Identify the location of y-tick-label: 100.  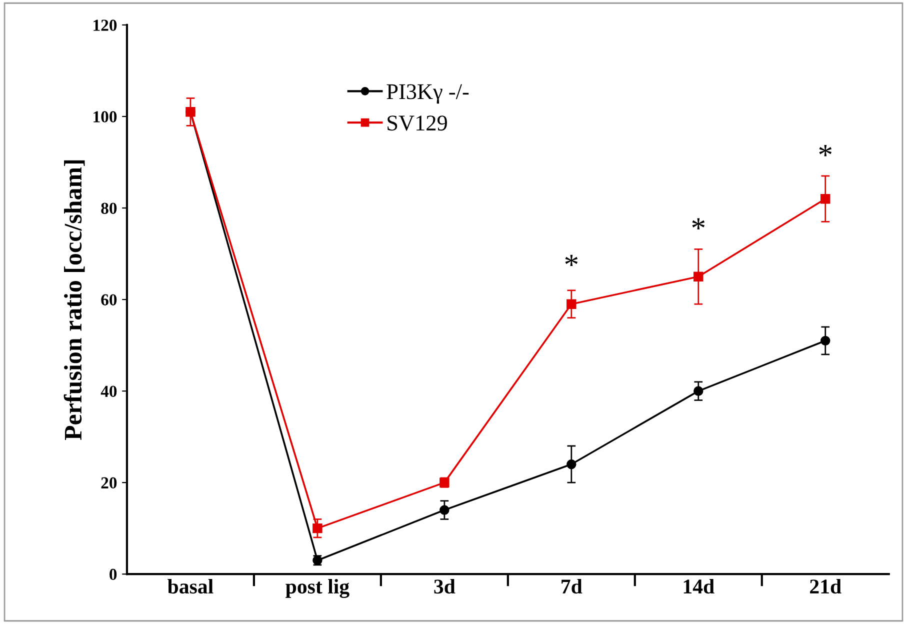
(105, 116).